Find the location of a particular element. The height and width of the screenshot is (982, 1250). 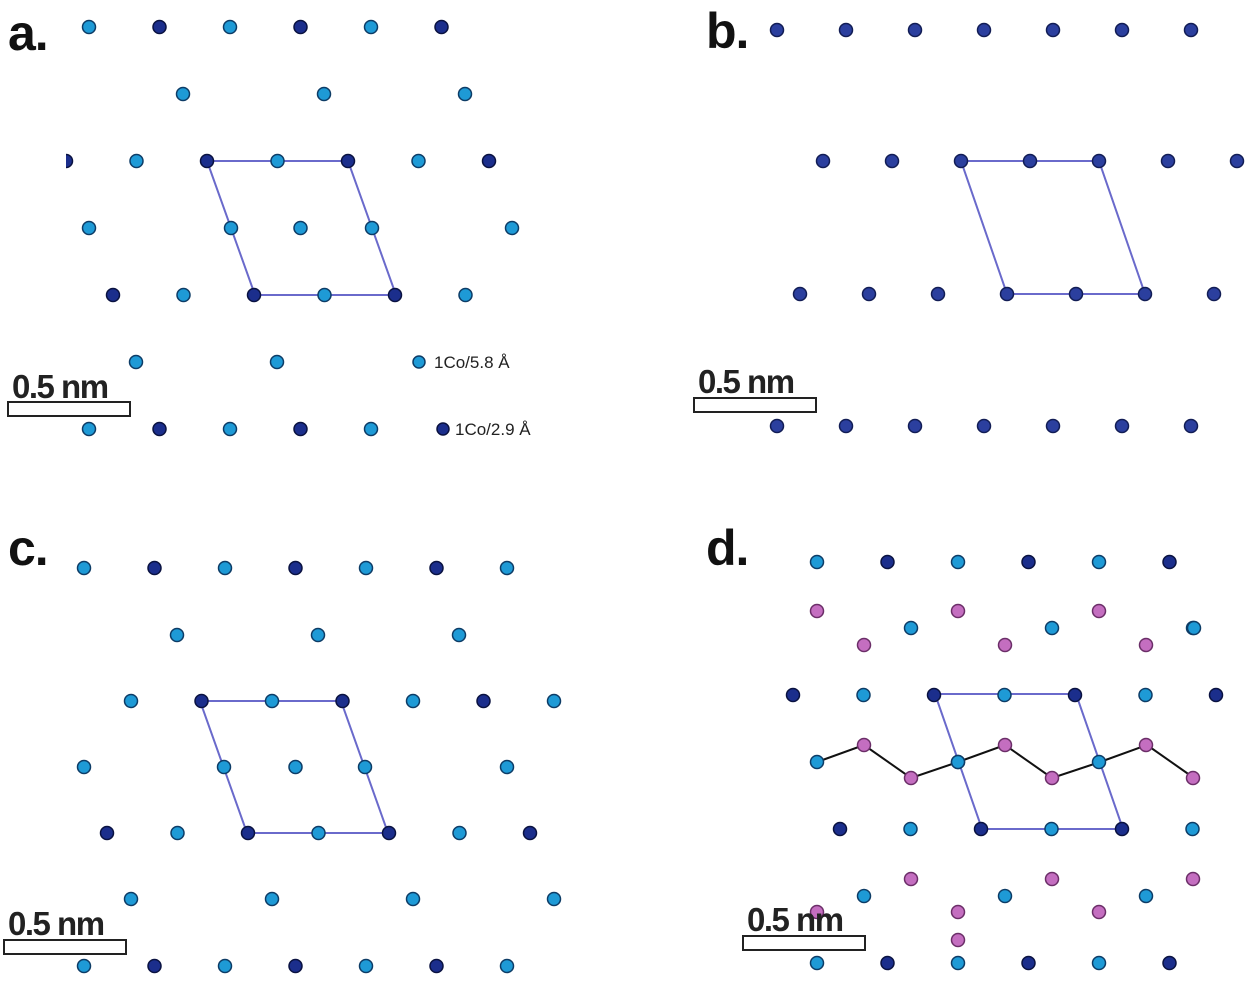

panel-c-scale-bar: 0.5 nm is located at coordinates (65, 930).